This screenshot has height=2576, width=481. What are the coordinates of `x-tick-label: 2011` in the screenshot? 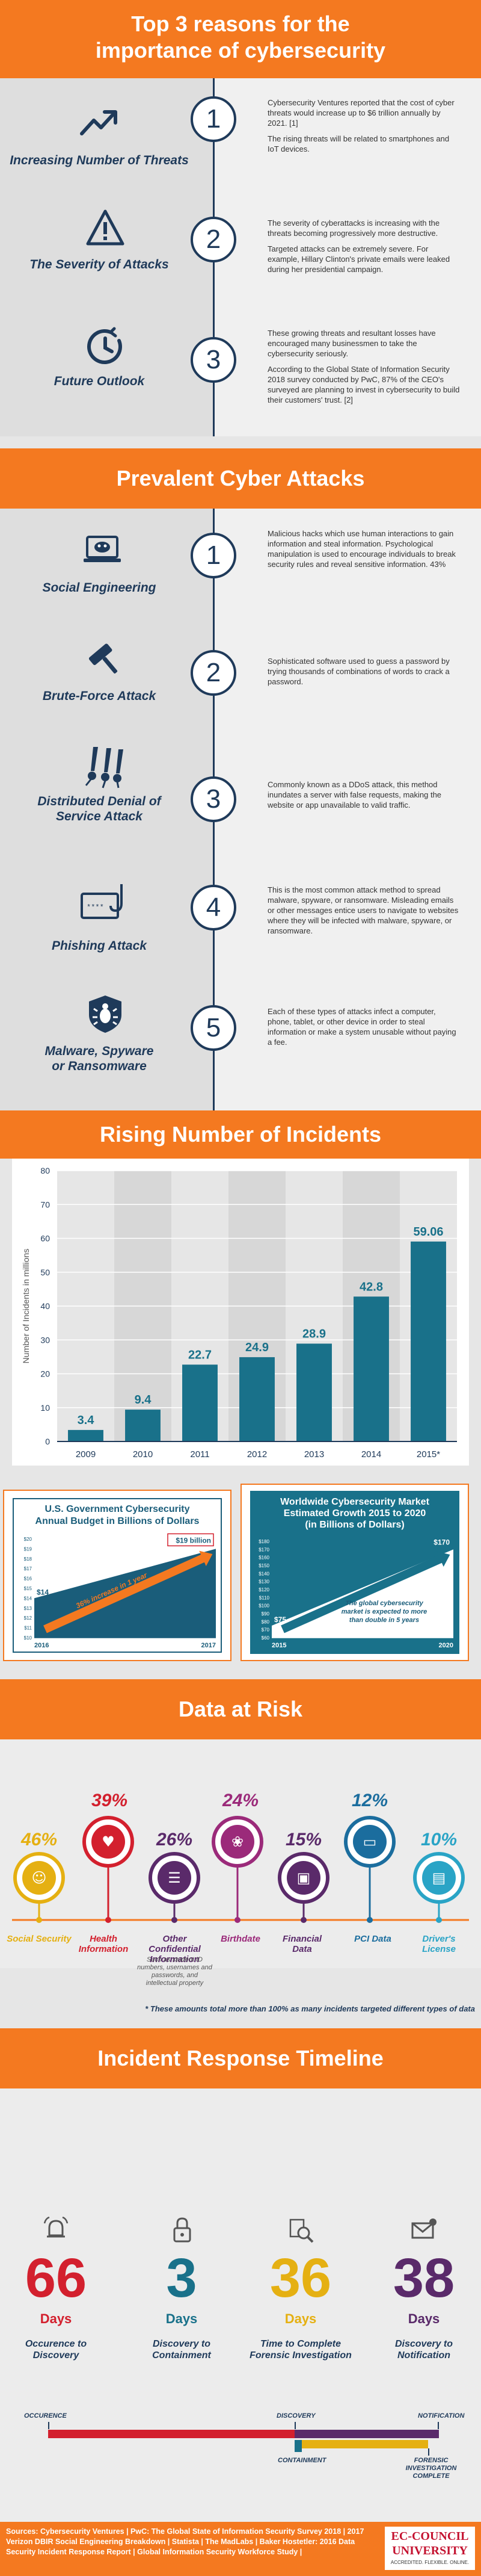 It's located at (199, 1455).